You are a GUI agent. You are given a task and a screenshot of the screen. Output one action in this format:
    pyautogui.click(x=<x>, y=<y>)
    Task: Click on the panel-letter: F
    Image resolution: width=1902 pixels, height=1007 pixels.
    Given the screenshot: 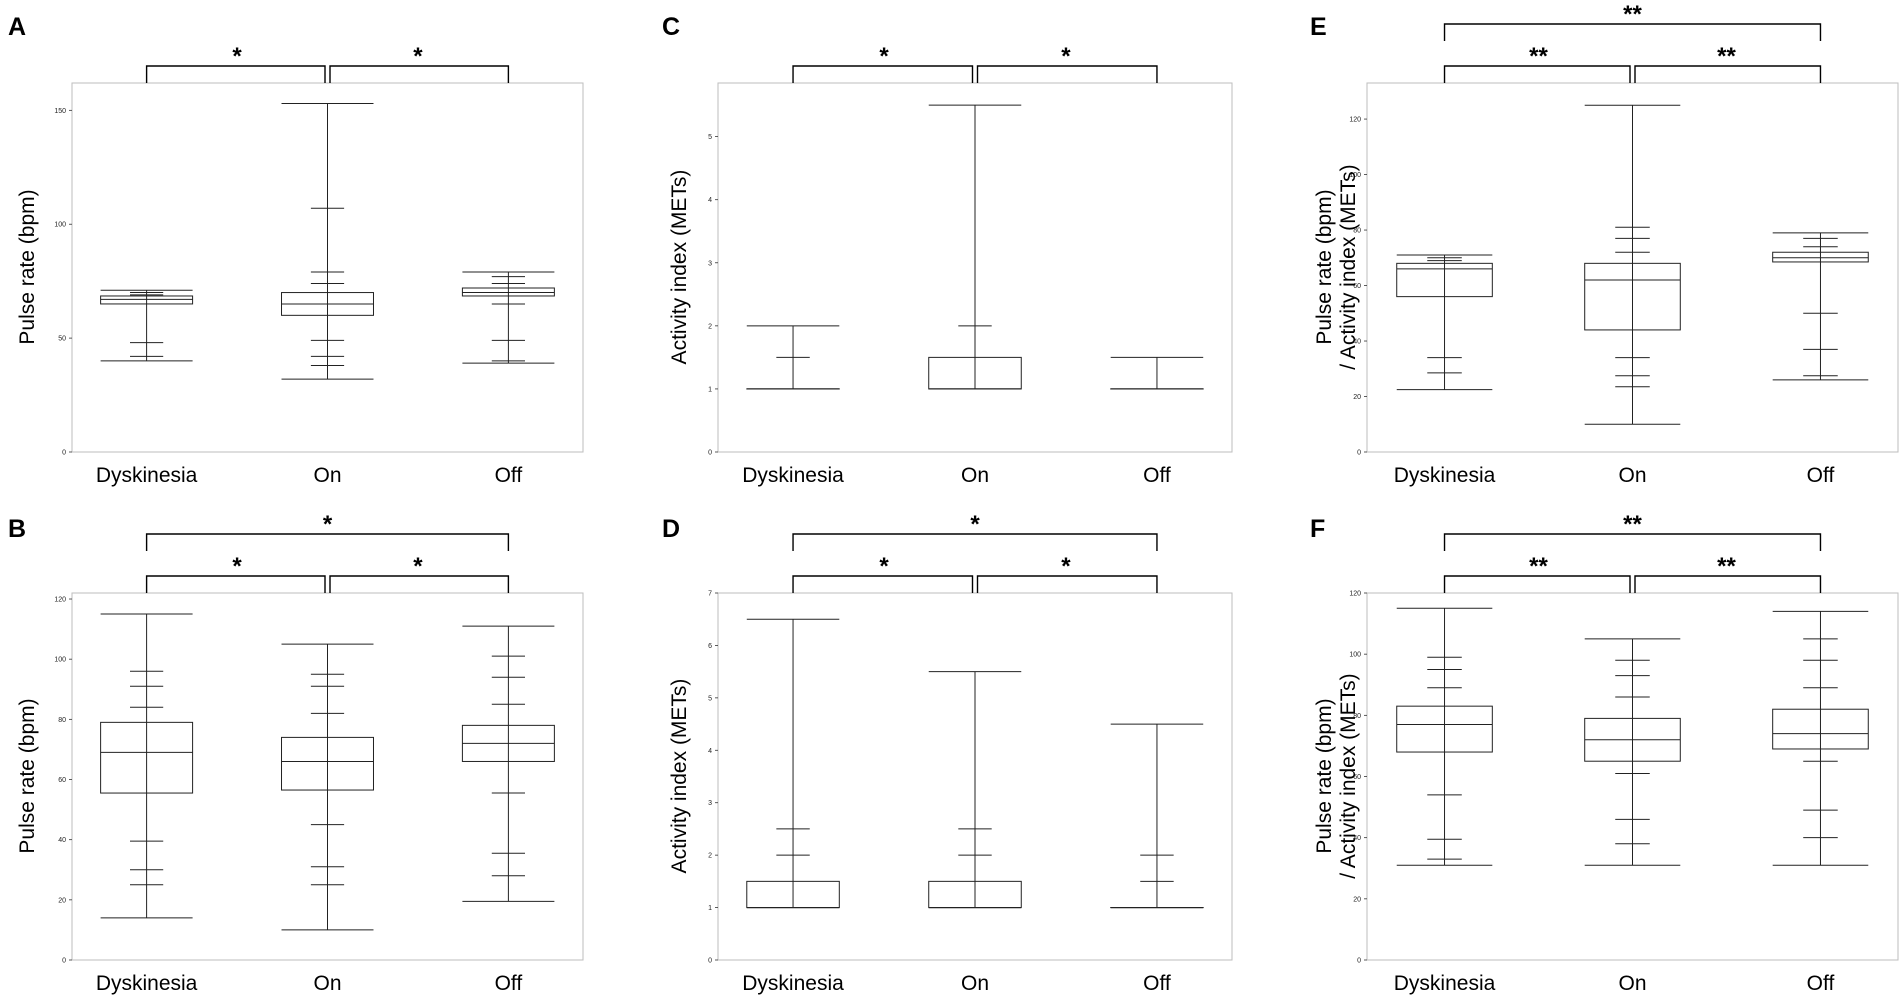 What is the action you would take?
    pyautogui.click(x=1317, y=529)
    